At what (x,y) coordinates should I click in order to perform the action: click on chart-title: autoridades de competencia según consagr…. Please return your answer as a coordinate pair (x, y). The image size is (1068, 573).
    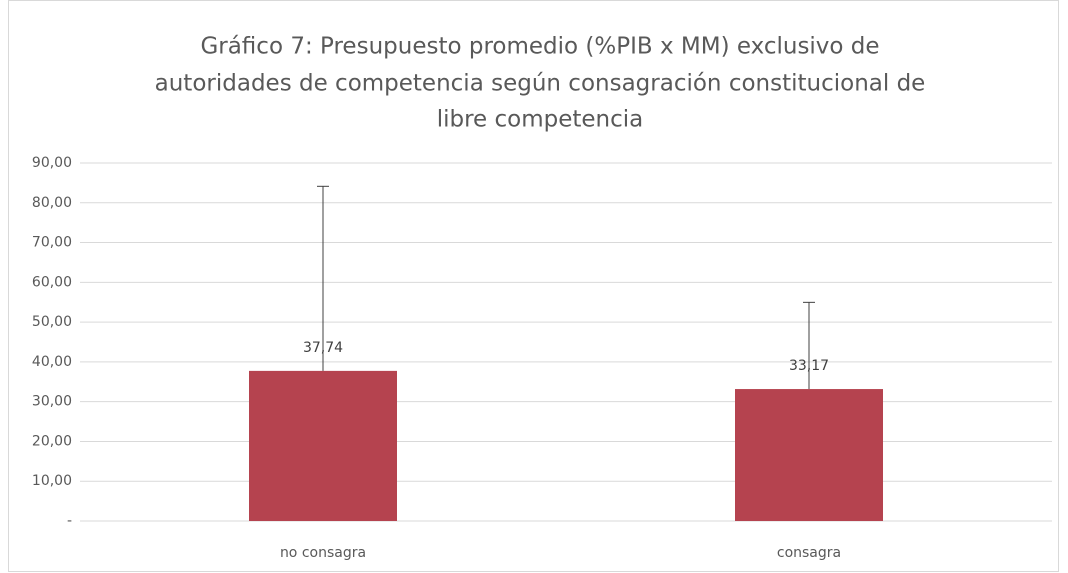
    Looking at the image, I should click on (540, 84).